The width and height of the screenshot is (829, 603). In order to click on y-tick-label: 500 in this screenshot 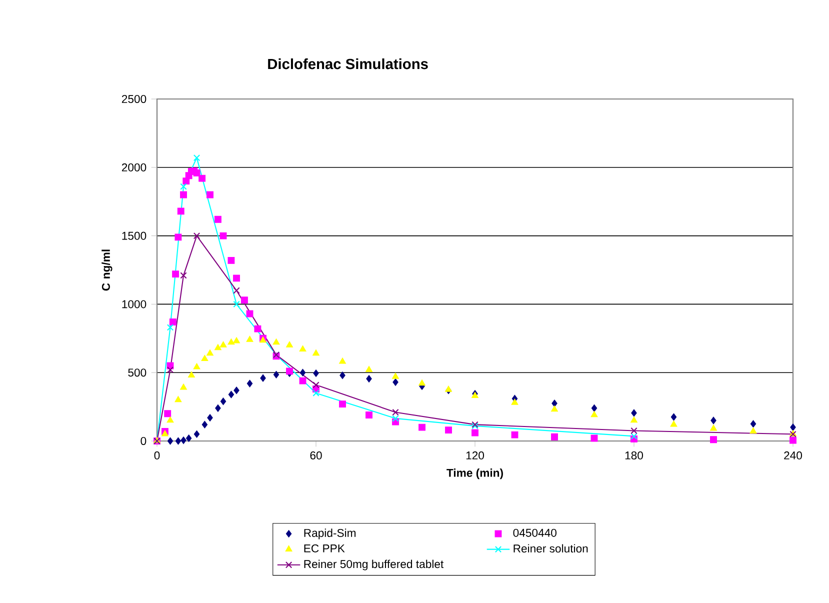, I will do `click(137, 372)`.